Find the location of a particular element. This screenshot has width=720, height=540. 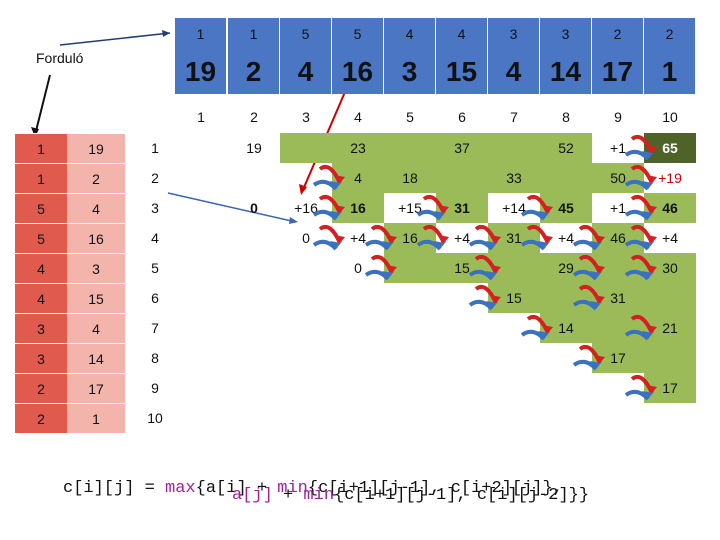

table-cell: 37 is located at coordinates (462, 148).